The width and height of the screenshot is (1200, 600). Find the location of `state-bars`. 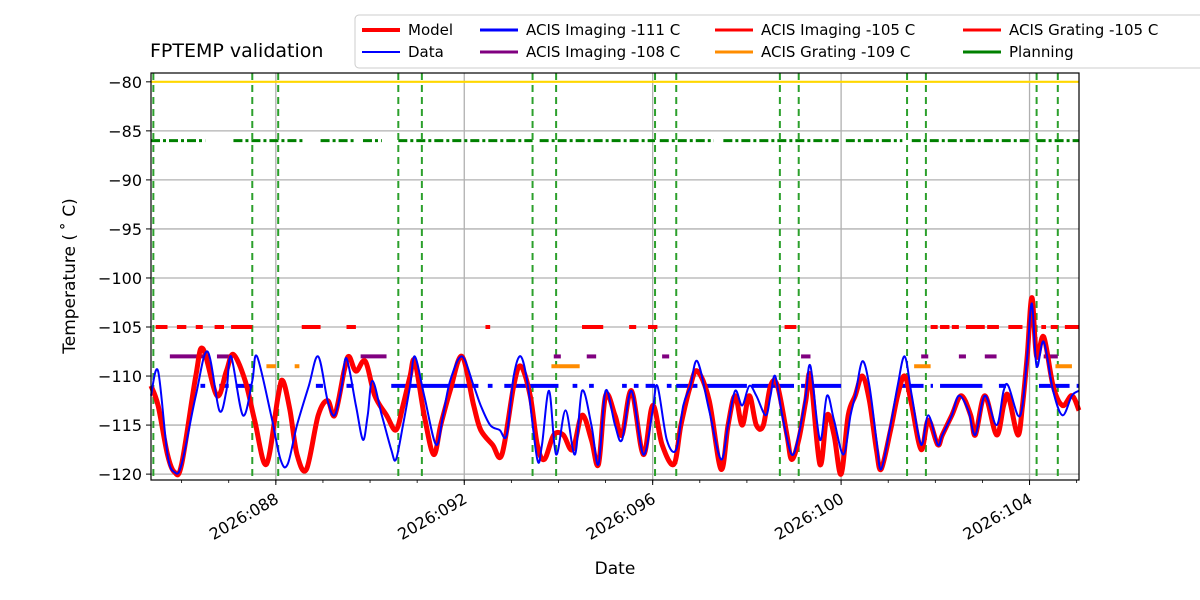

state-bars is located at coordinates (617, 356).